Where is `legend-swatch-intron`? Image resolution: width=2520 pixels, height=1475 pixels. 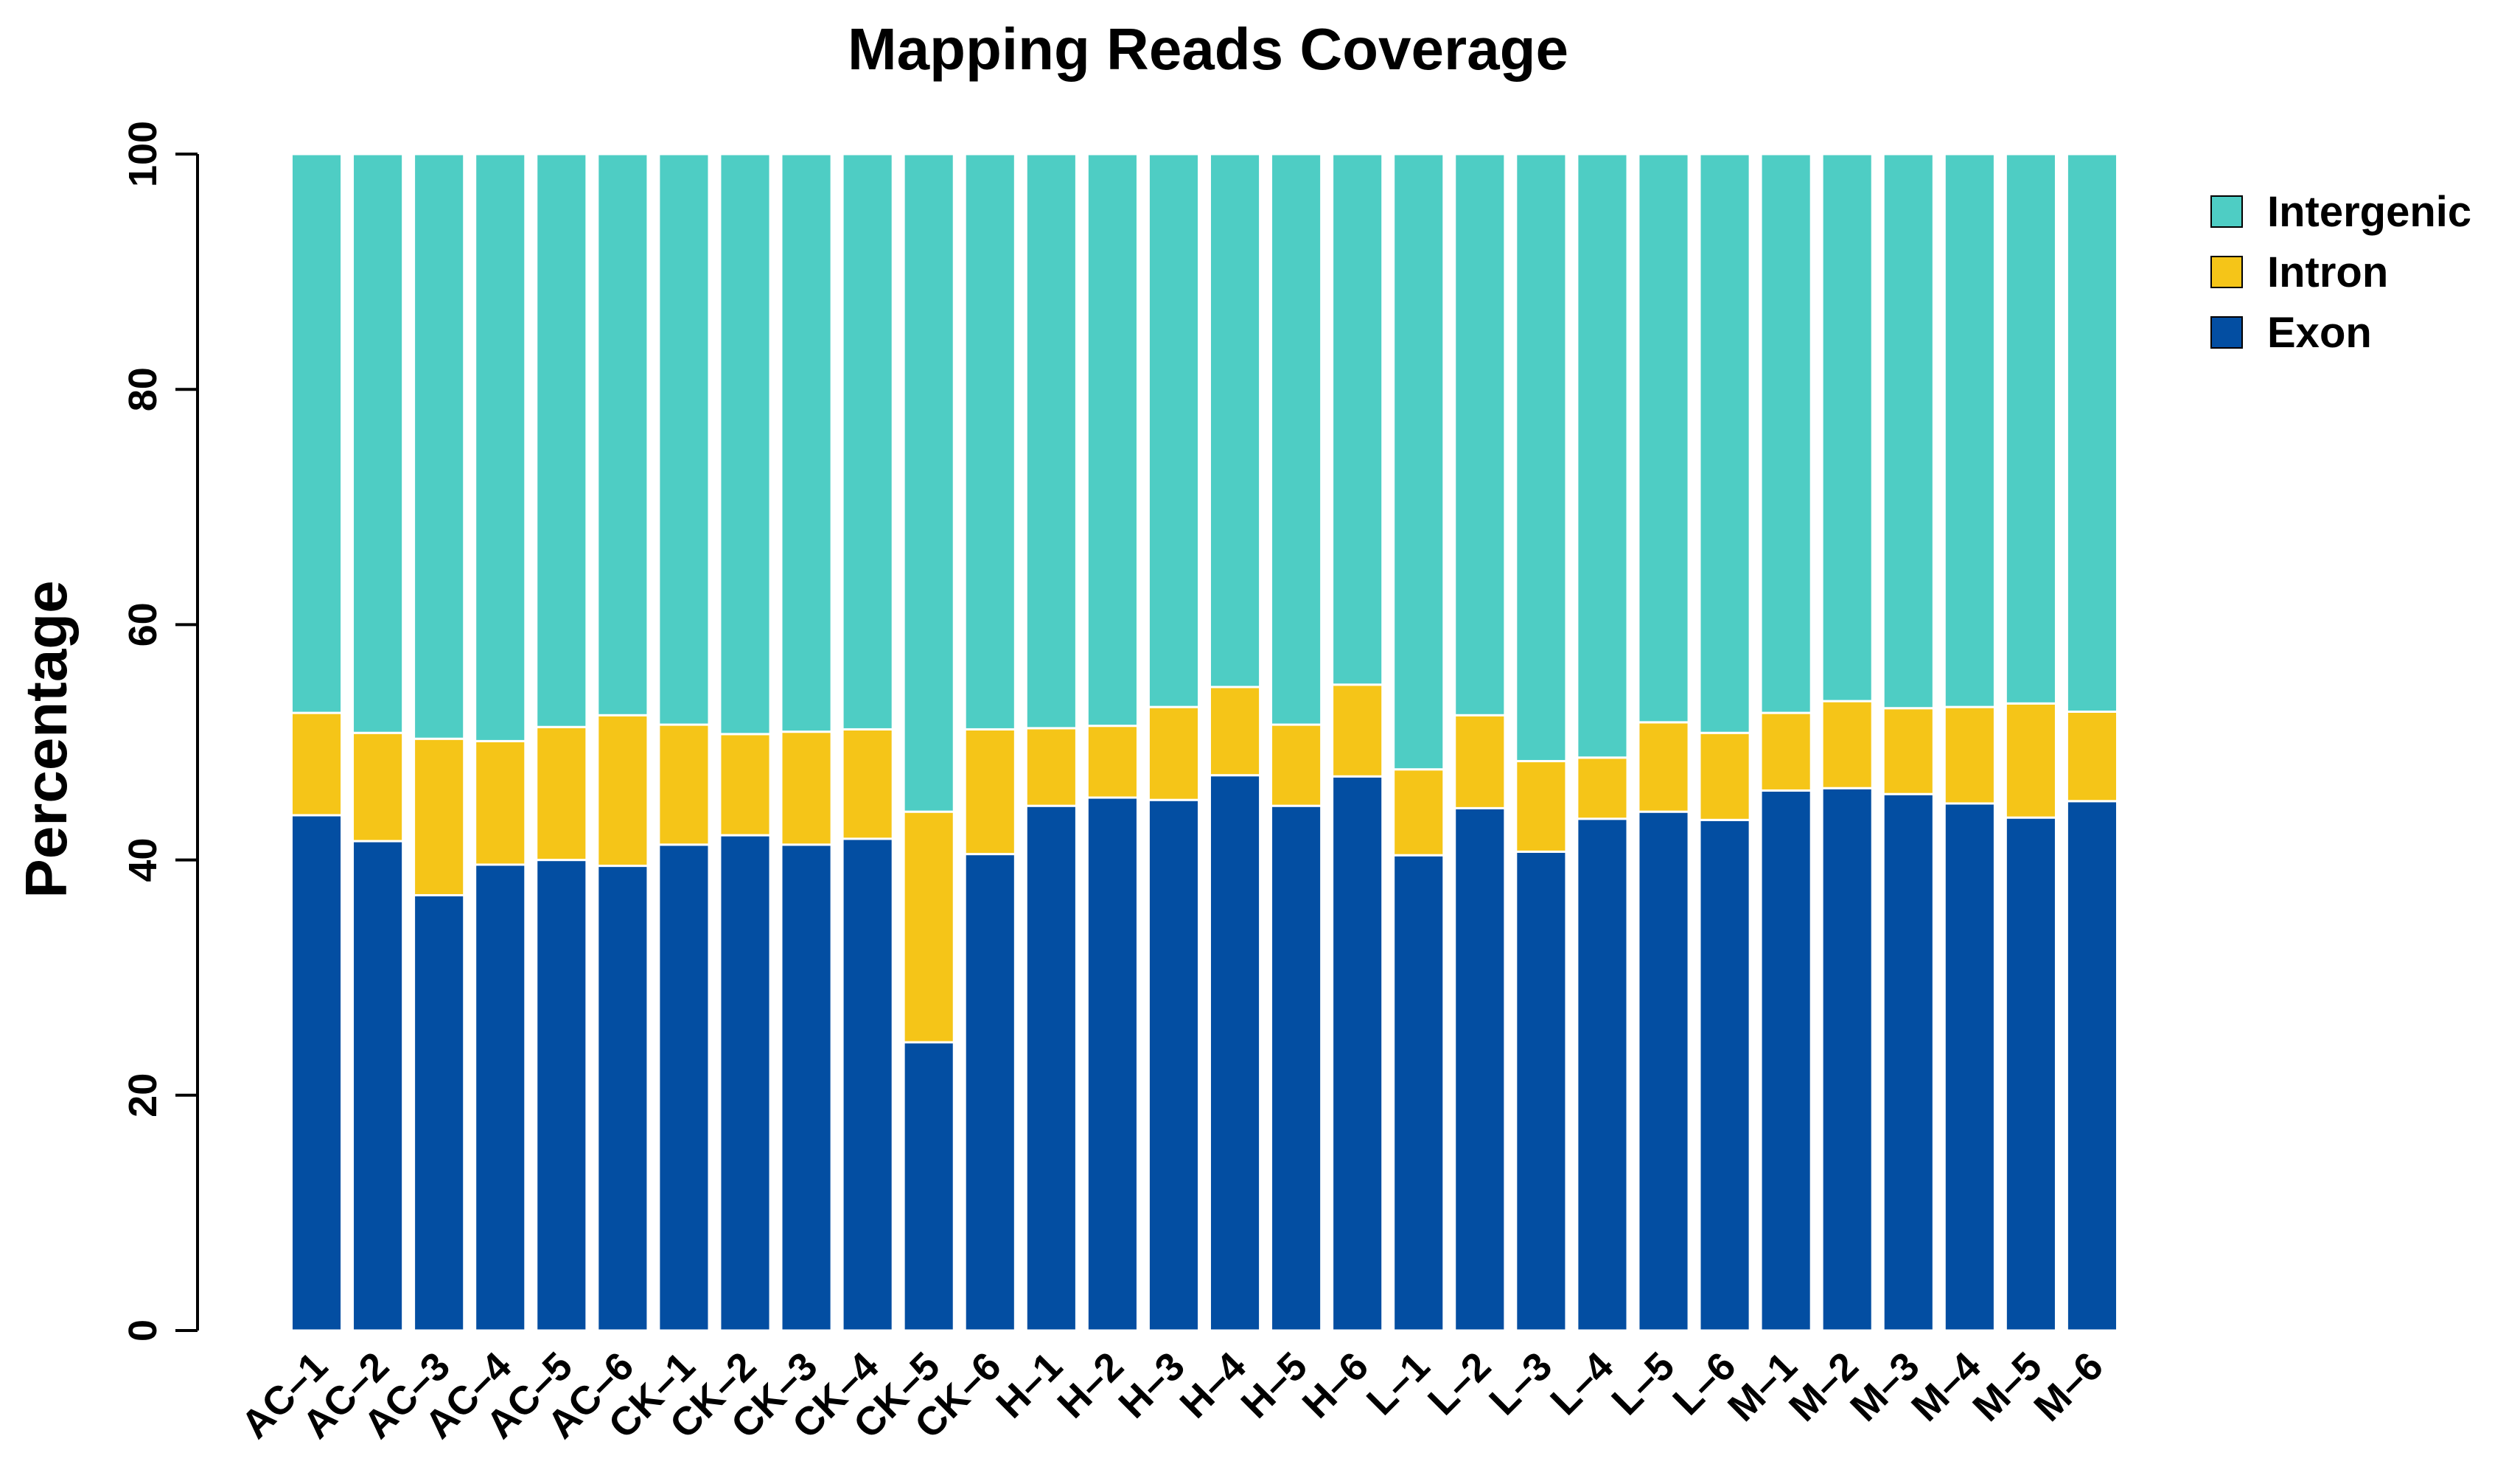 legend-swatch-intron is located at coordinates (2226, 272).